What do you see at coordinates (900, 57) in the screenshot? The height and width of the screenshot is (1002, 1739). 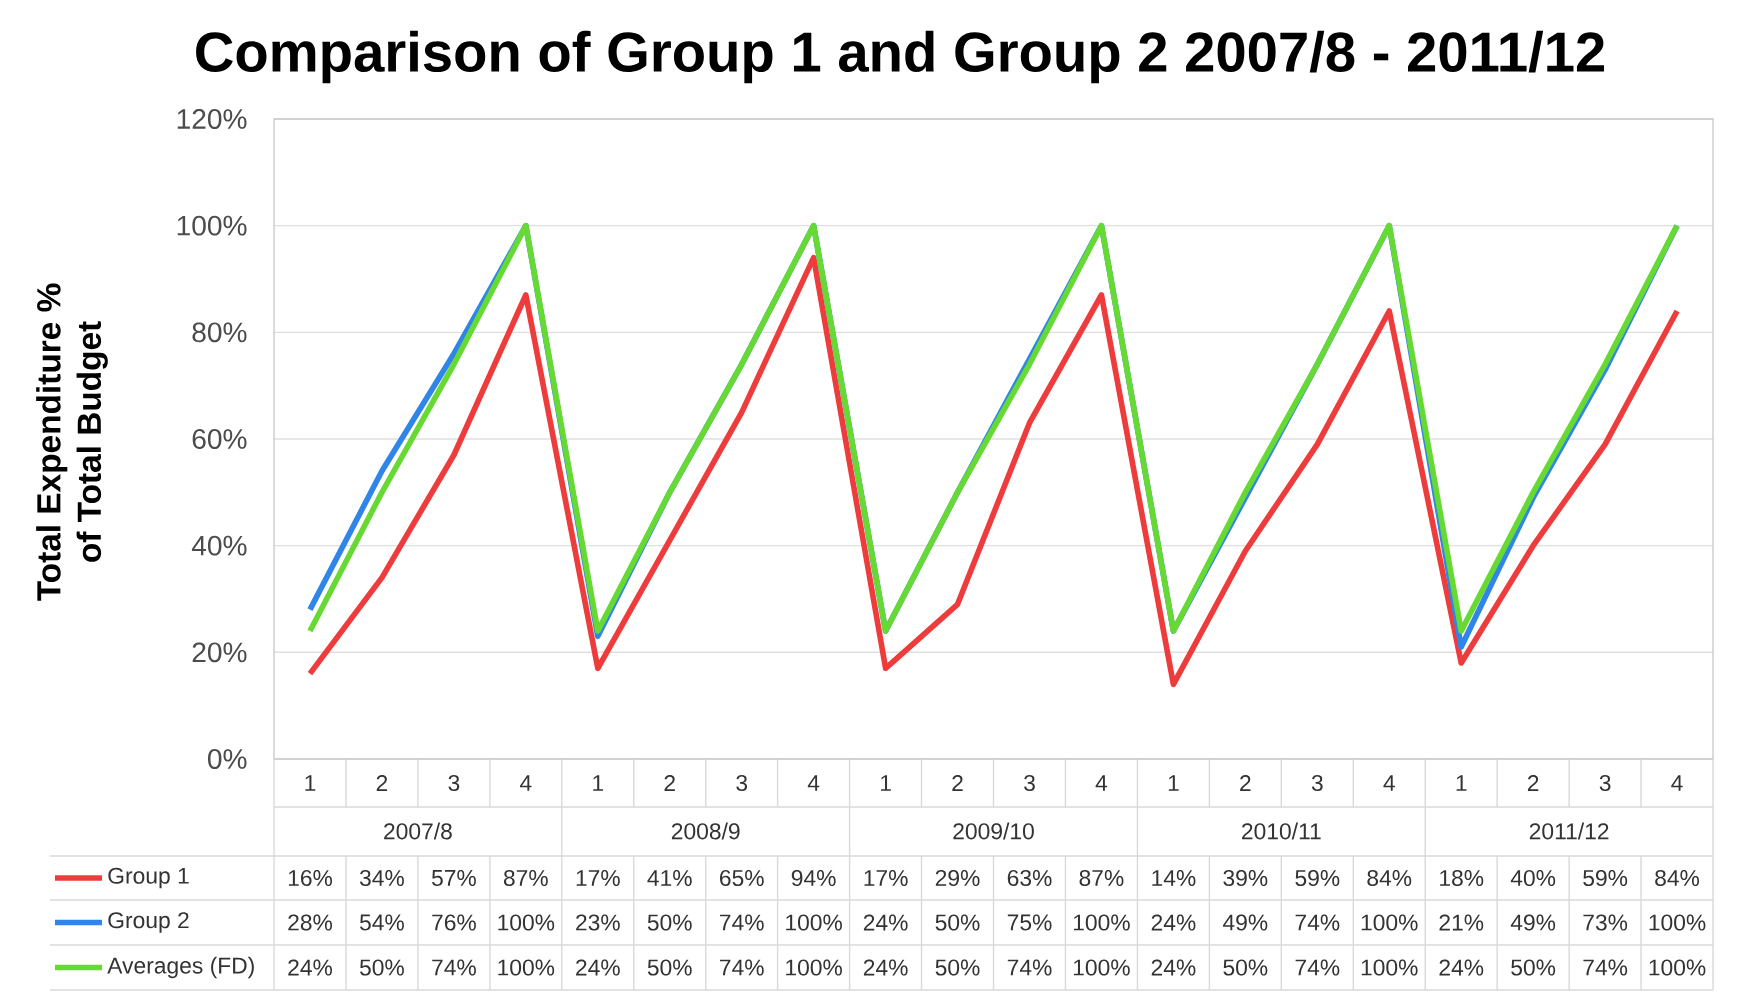 I see `chart-title: Comparison of Group 1 and Group 2 2007/8 - 2011/12` at bounding box center [900, 57].